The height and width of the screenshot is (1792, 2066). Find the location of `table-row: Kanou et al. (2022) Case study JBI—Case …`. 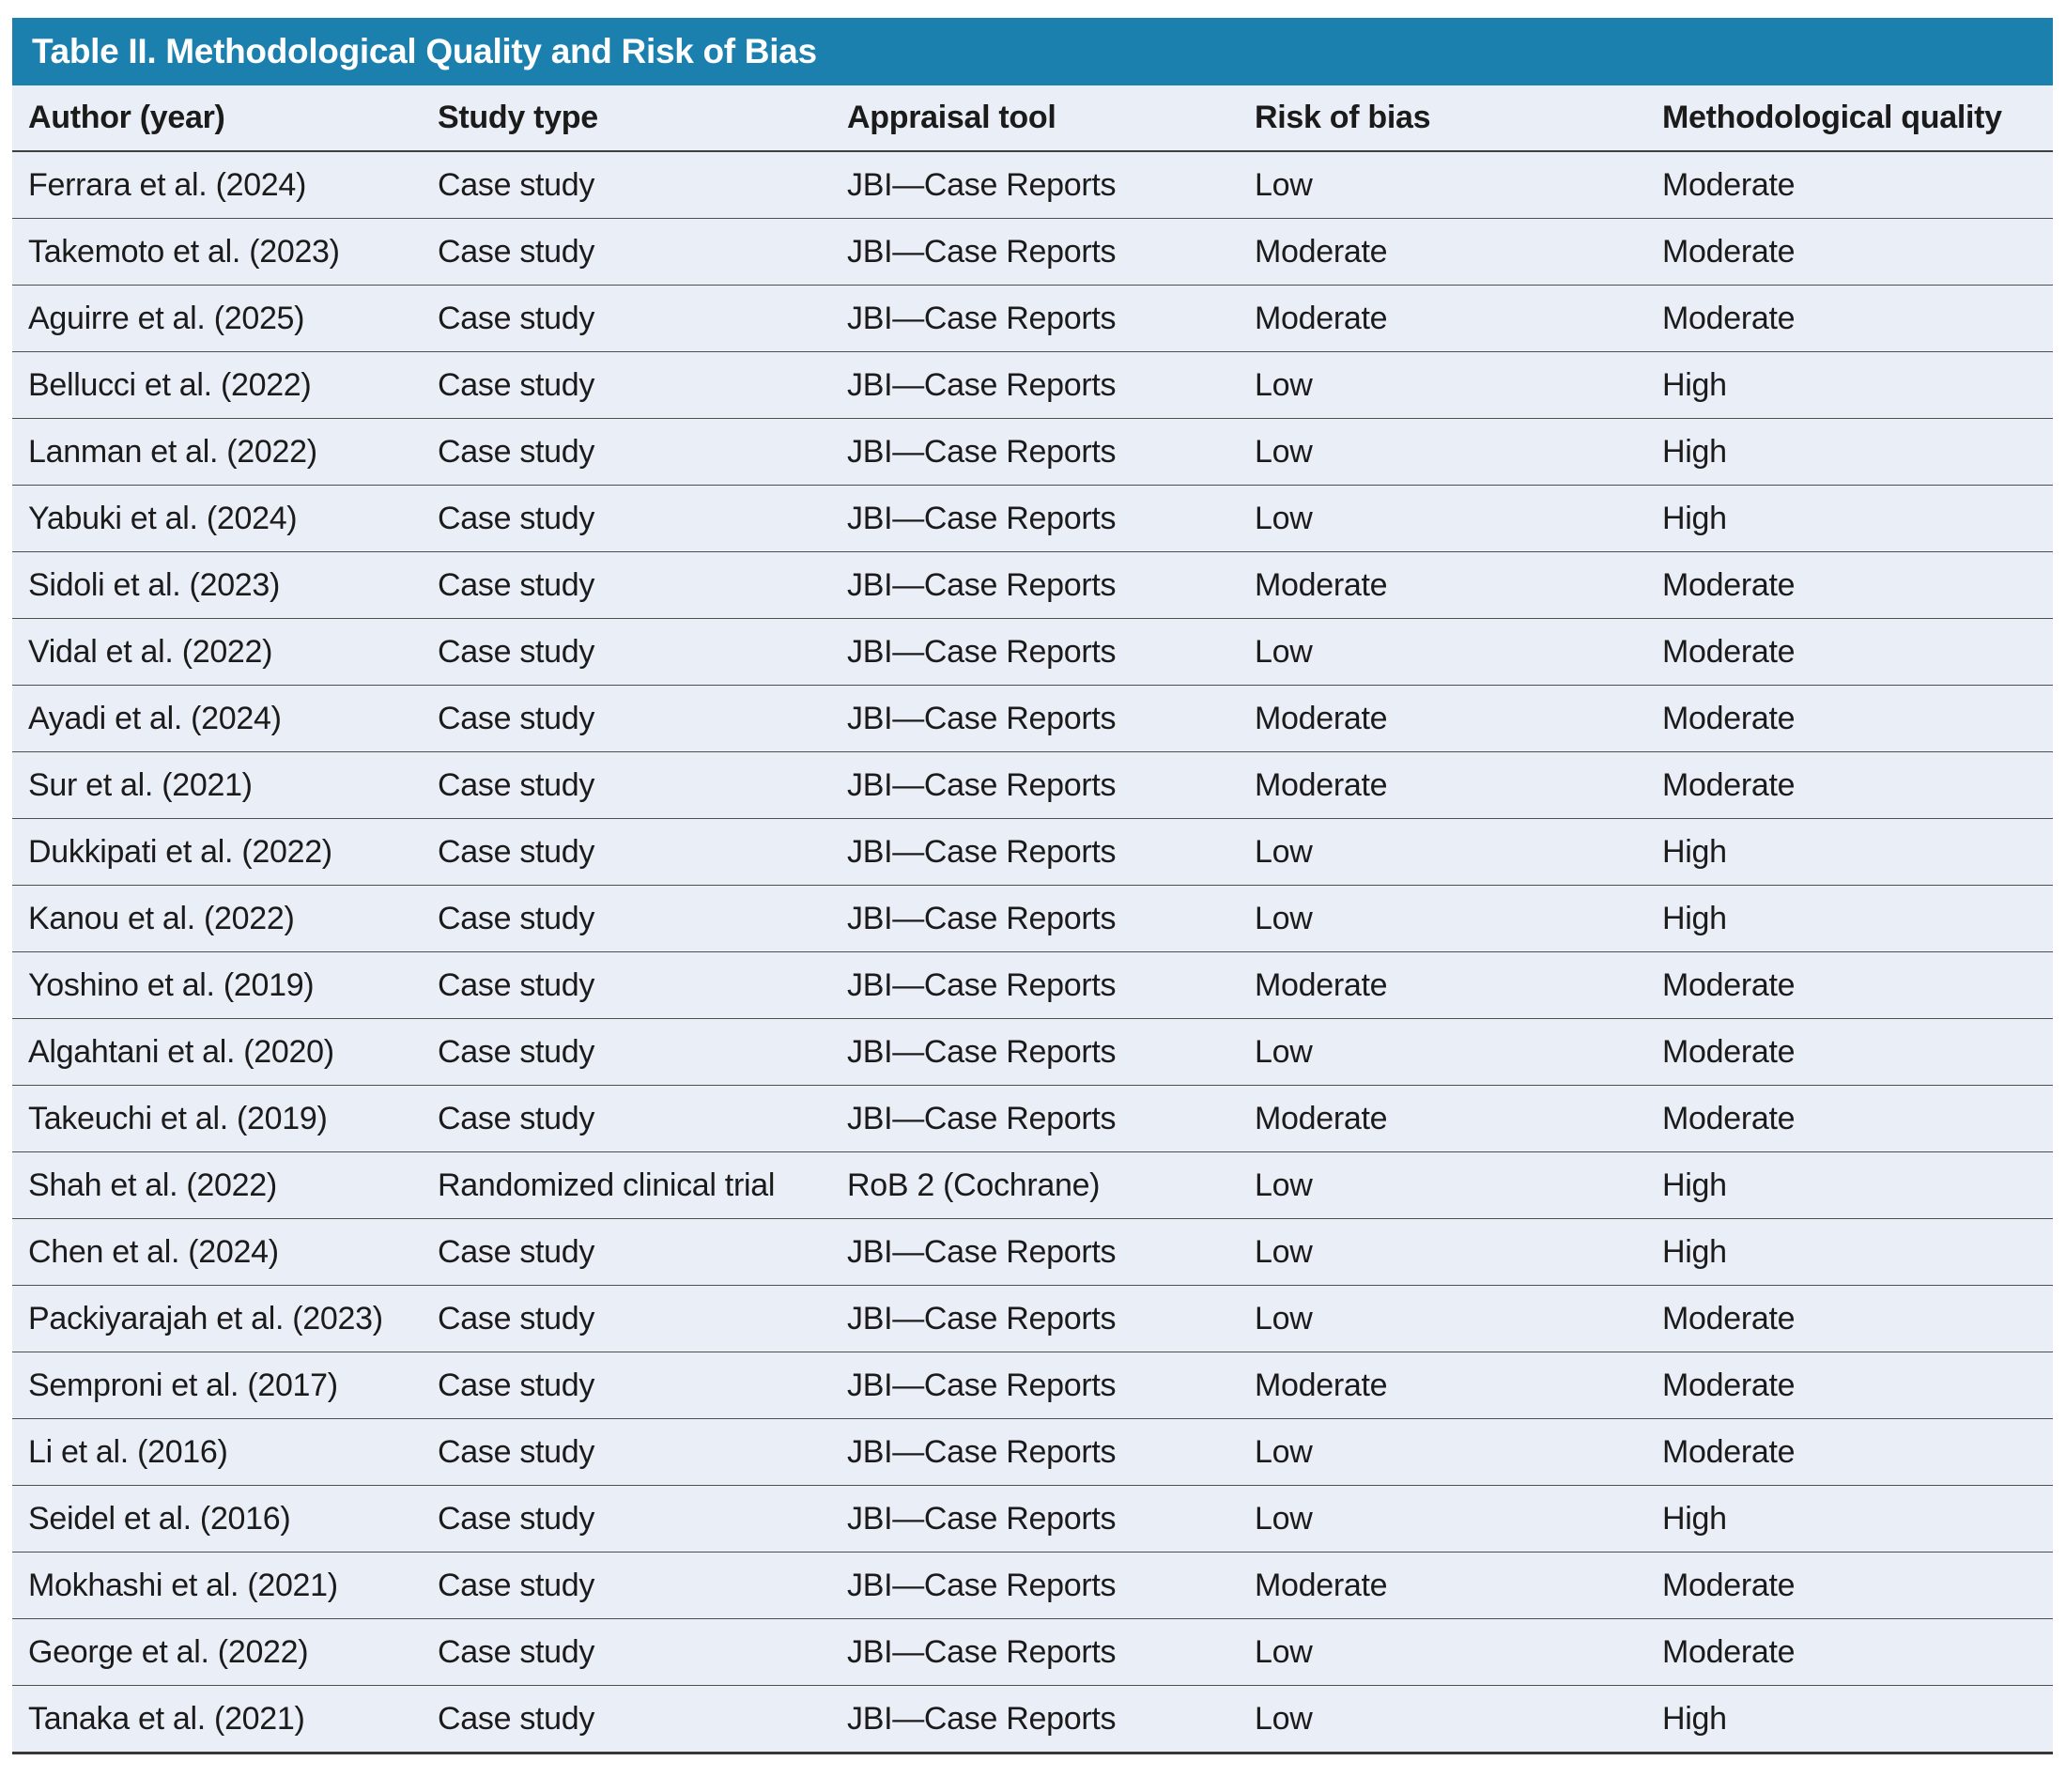

table-row: Kanou et al. (2022) Case study JBI—Case … is located at coordinates (1032, 918).